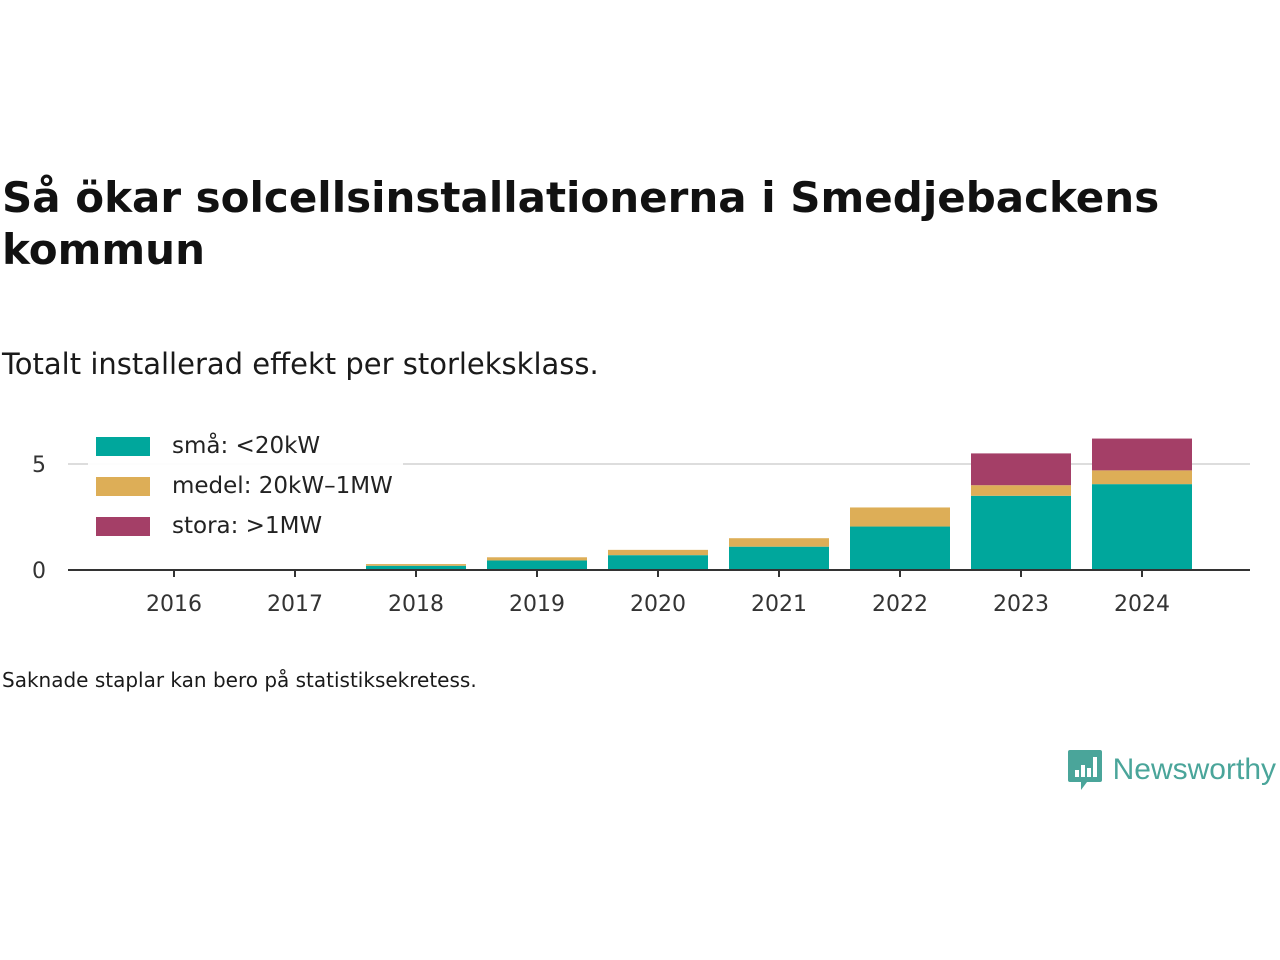 The image size is (1280, 960). Describe the element at coordinates (1021, 604) in the screenshot. I see `x-tick-label: 2023` at that location.